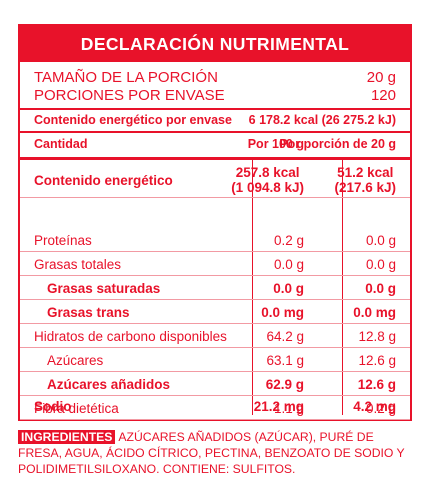 The height and width of the screenshot is (500, 432). I want to click on nutrient-label: Sodio, so click(53, 406).